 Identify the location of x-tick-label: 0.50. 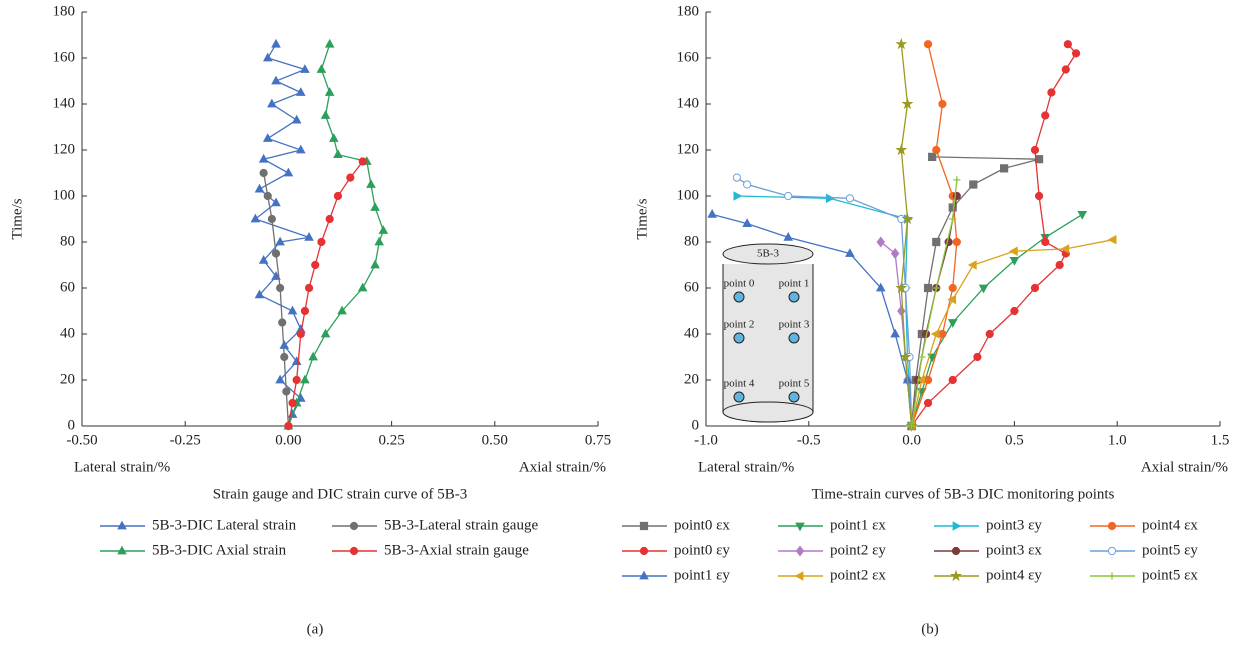
(495, 440).